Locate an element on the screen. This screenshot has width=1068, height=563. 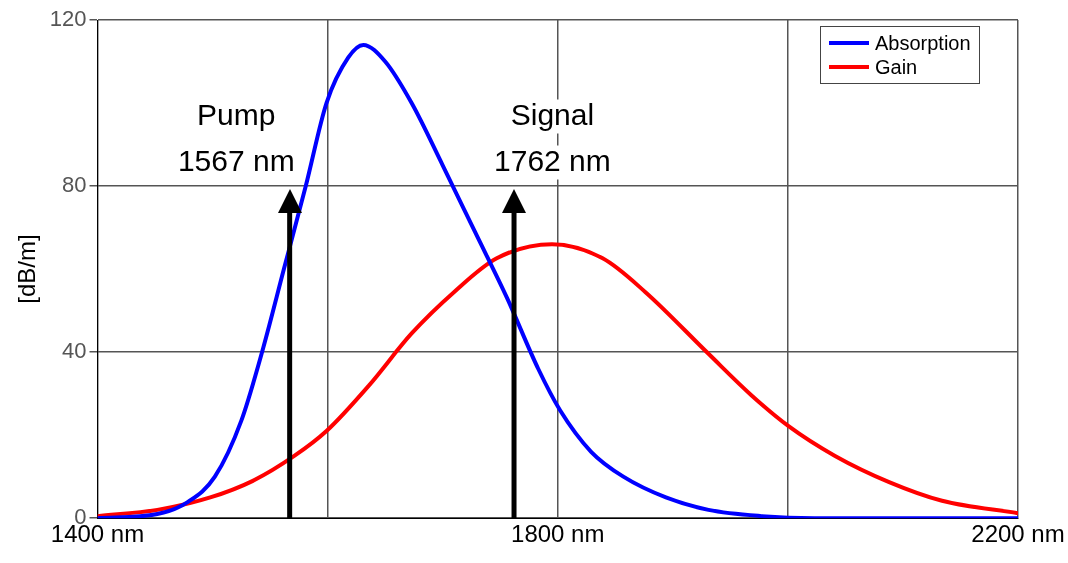
y-tick-label: 80 is located at coordinates (74, 185).